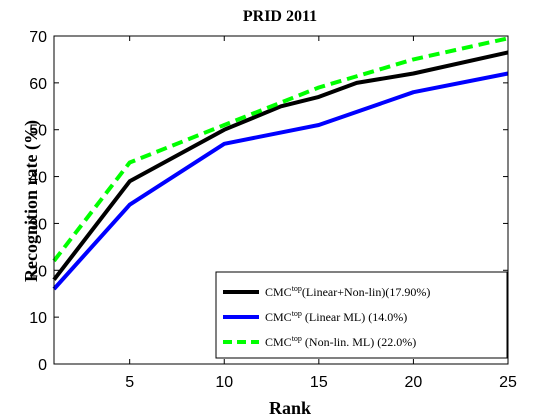 The height and width of the screenshot is (420, 560). I want to click on x-tick-label: 10, so click(224, 382).